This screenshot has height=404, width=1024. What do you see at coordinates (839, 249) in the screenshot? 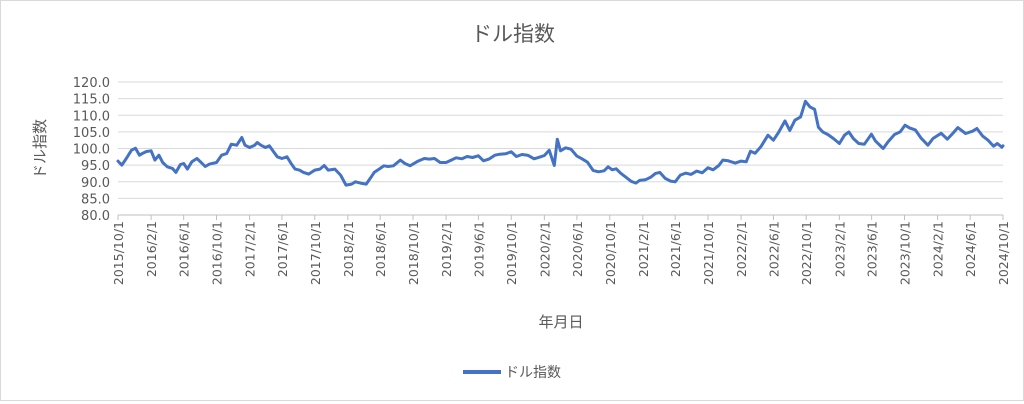
I see `x-tick-label: 2023/2/1` at bounding box center [839, 249].